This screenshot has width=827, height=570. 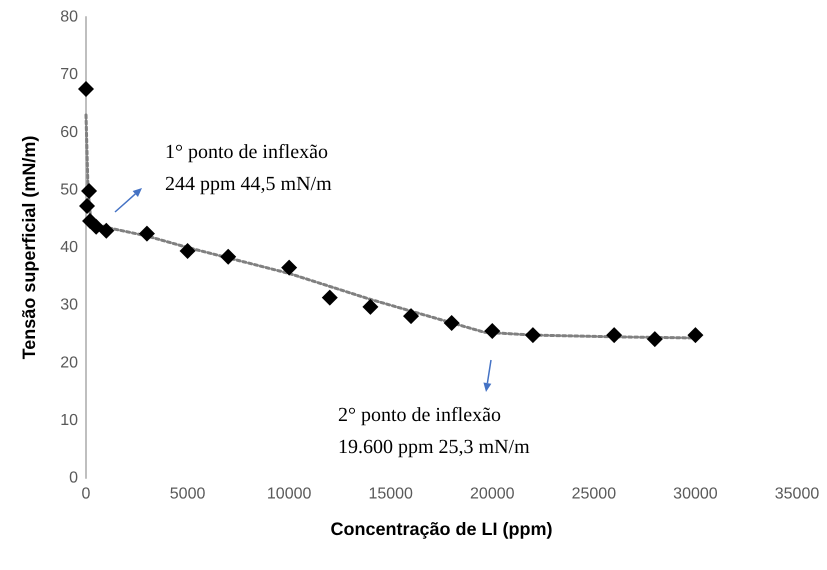 I want to click on y-tick-label: 70, so click(x=69, y=75).